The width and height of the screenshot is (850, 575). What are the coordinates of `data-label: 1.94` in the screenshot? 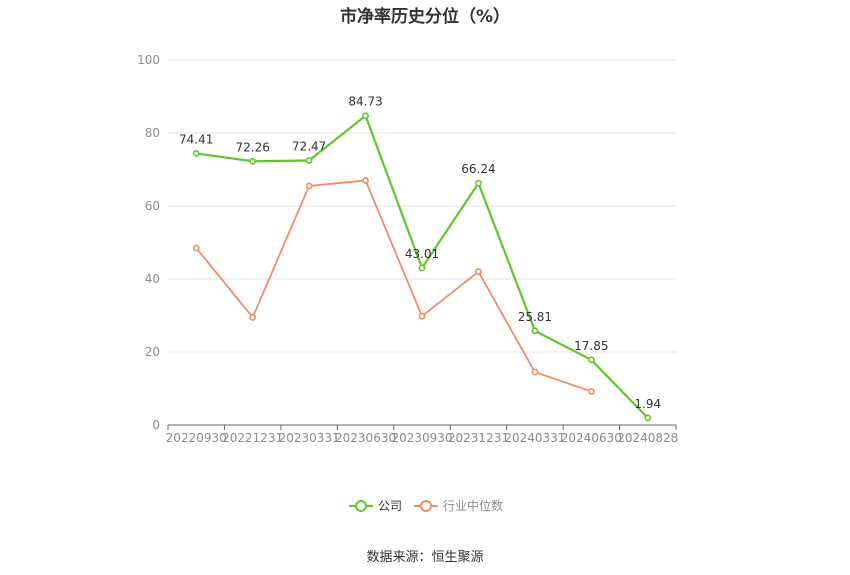 It's located at (647, 404).